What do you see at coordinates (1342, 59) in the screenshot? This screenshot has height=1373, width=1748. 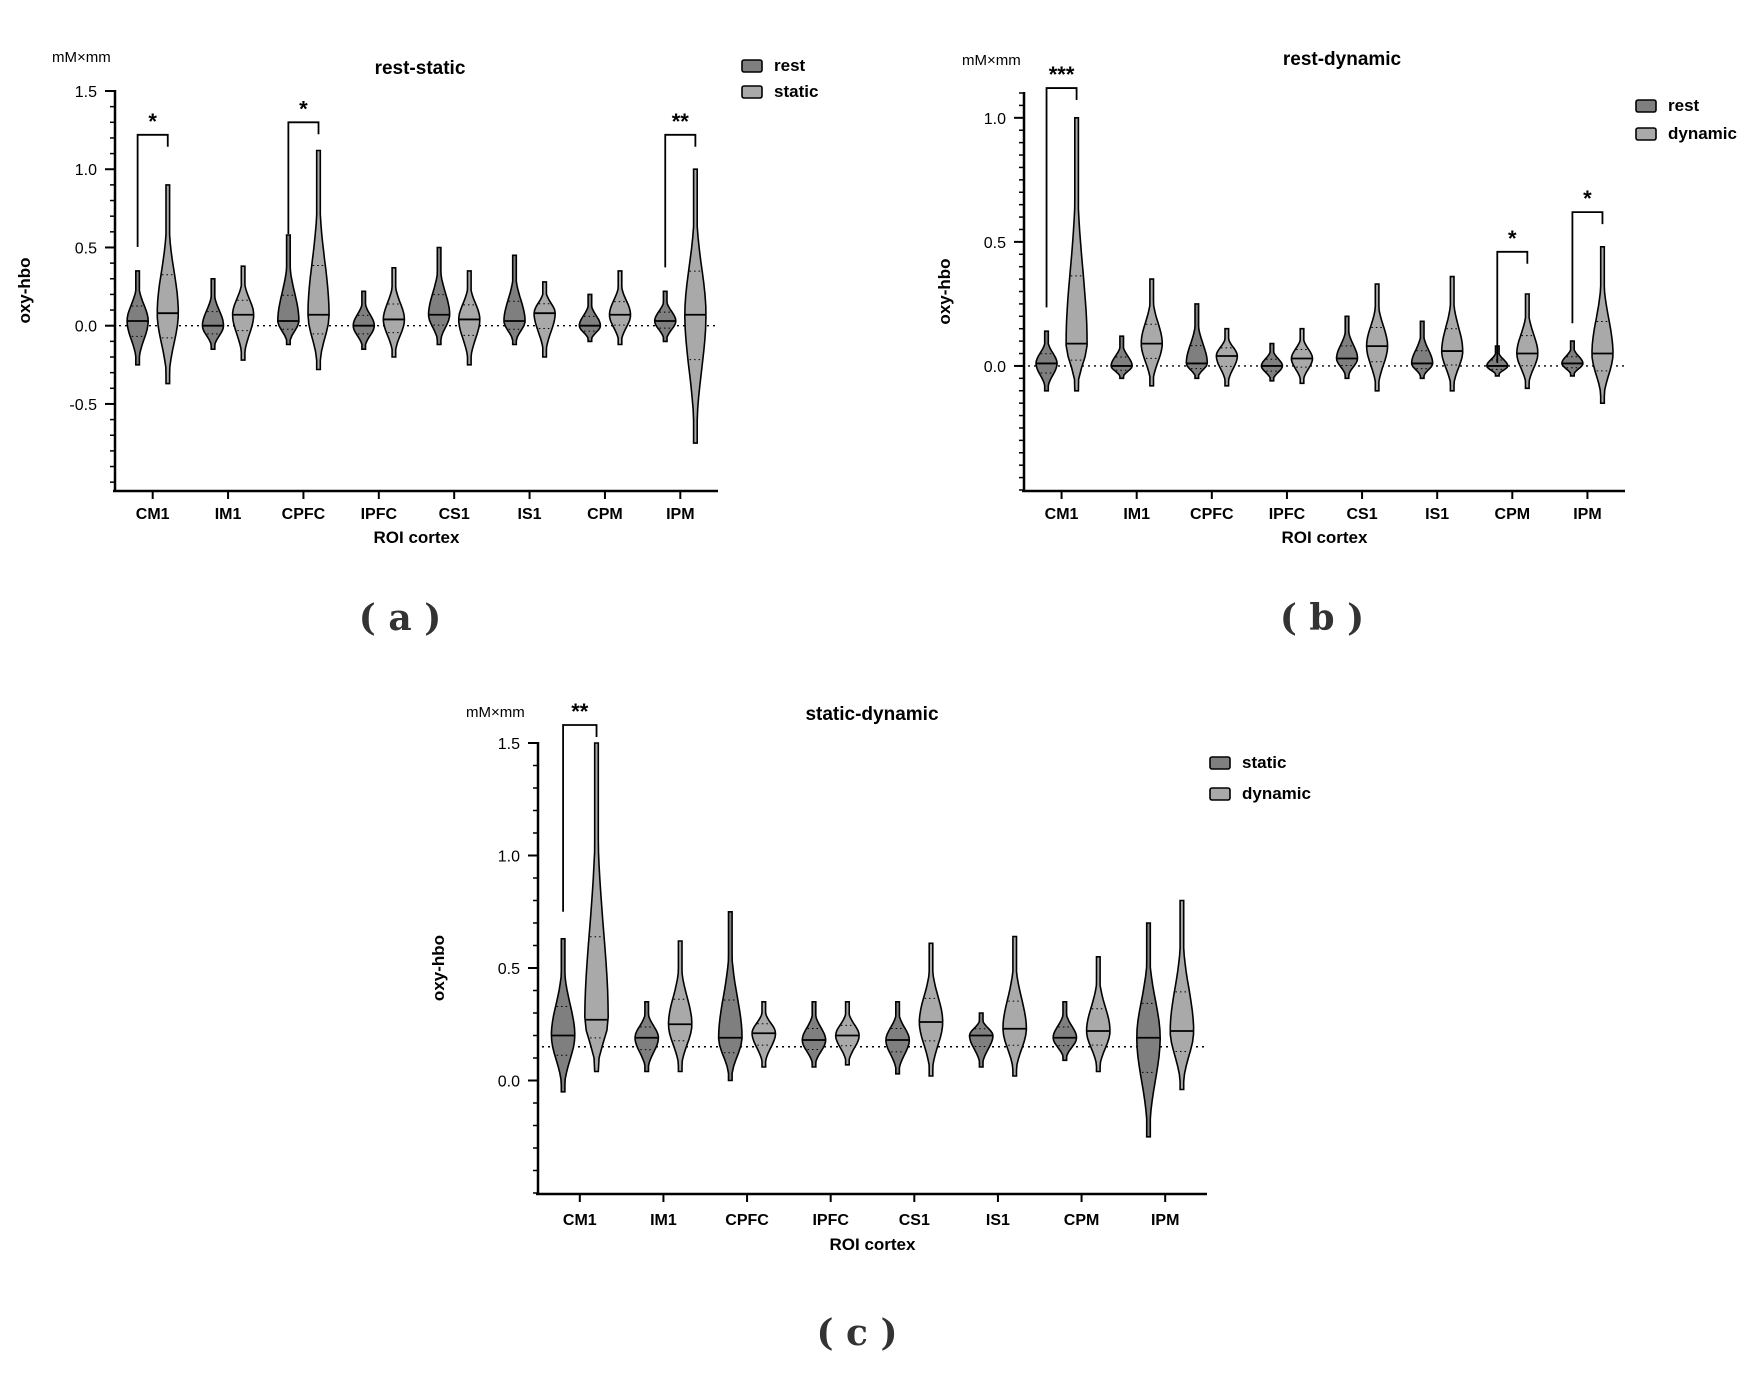 I see `chart-title: rest-dynamic` at bounding box center [1342, 59].